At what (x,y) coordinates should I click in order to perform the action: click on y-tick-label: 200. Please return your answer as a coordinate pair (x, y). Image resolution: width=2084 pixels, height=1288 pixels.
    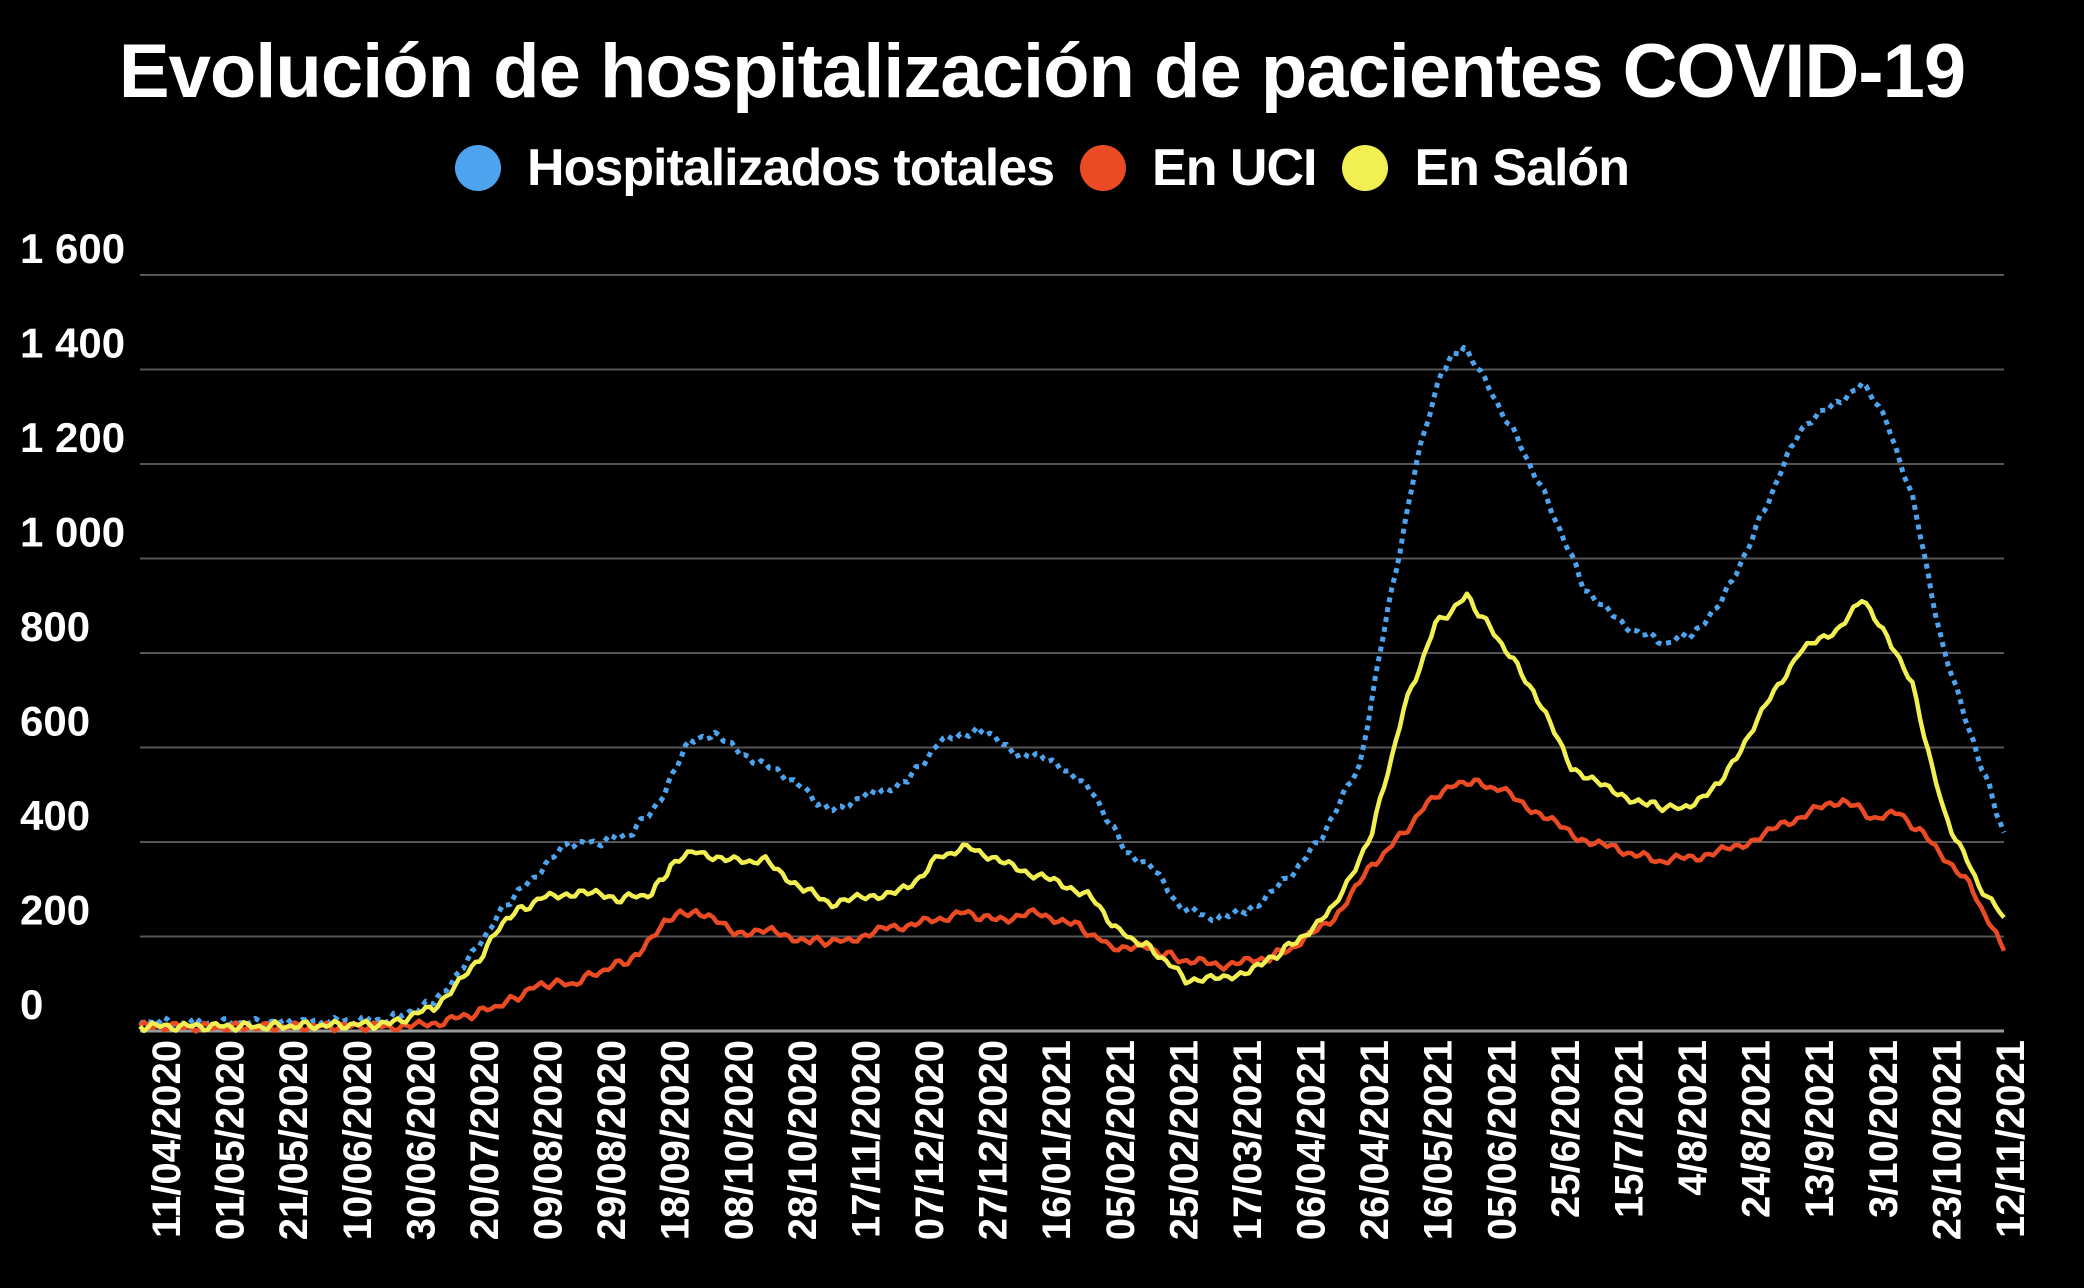
    Looking at the image, I should click on (55, 910).